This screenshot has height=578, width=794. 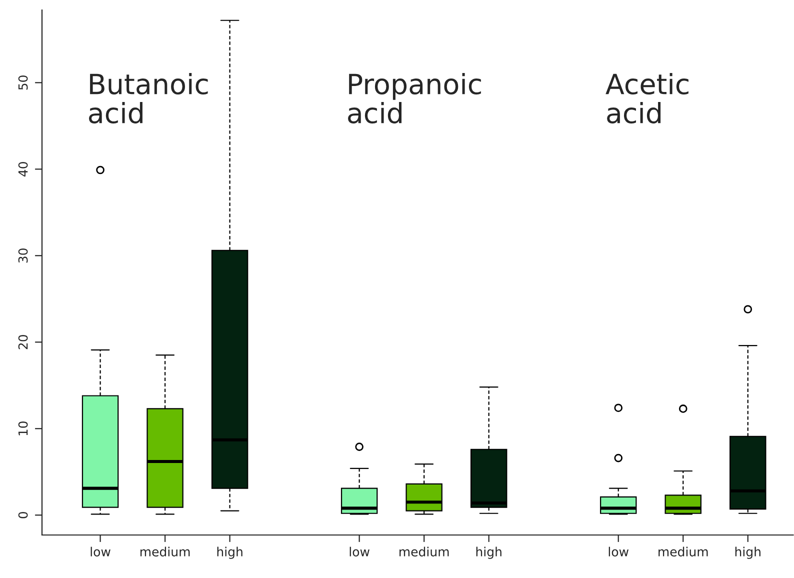 What do you see at coordinates (148, 98) in the screenshot?
I see `annotation: Butanoic acid` at bounding box center [148, 98].